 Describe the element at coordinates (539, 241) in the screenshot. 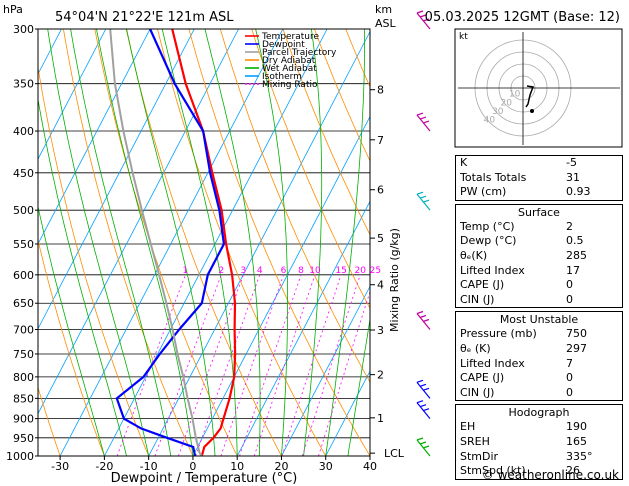

I see `surface-row: Dewp (°C) 0.5` at that location.